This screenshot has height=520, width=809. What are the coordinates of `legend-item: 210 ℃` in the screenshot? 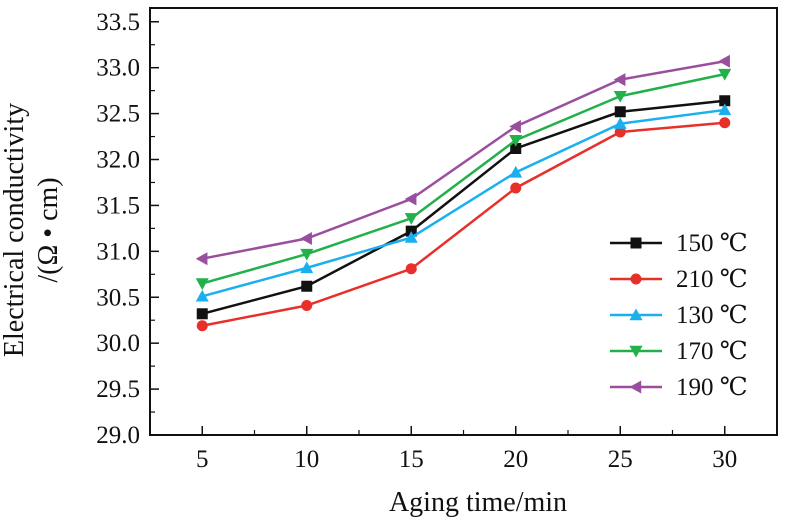 It's located at (679, 279).